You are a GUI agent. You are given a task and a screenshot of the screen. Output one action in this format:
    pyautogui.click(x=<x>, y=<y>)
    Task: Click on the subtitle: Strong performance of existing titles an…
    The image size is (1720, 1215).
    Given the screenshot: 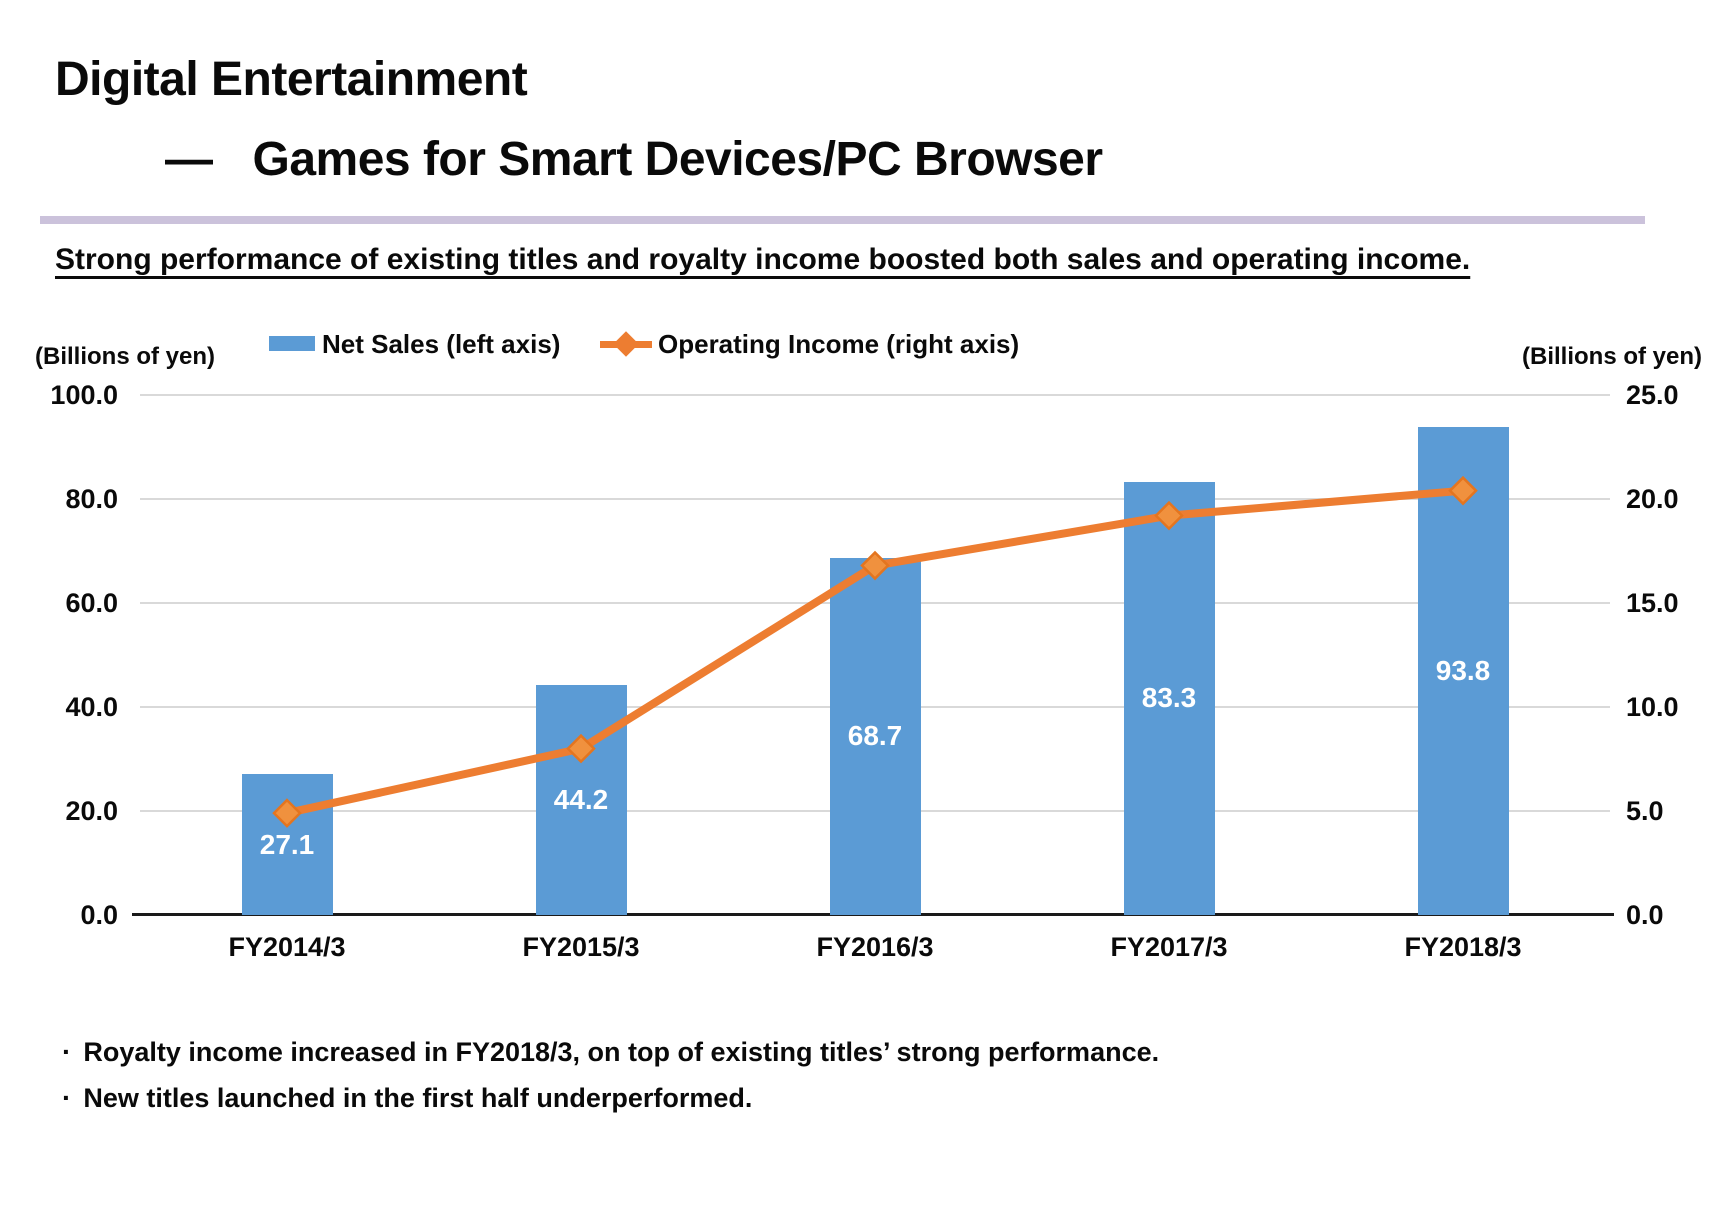 What is the action you would take?
    pyautogui.click(x=763, y=259)
    